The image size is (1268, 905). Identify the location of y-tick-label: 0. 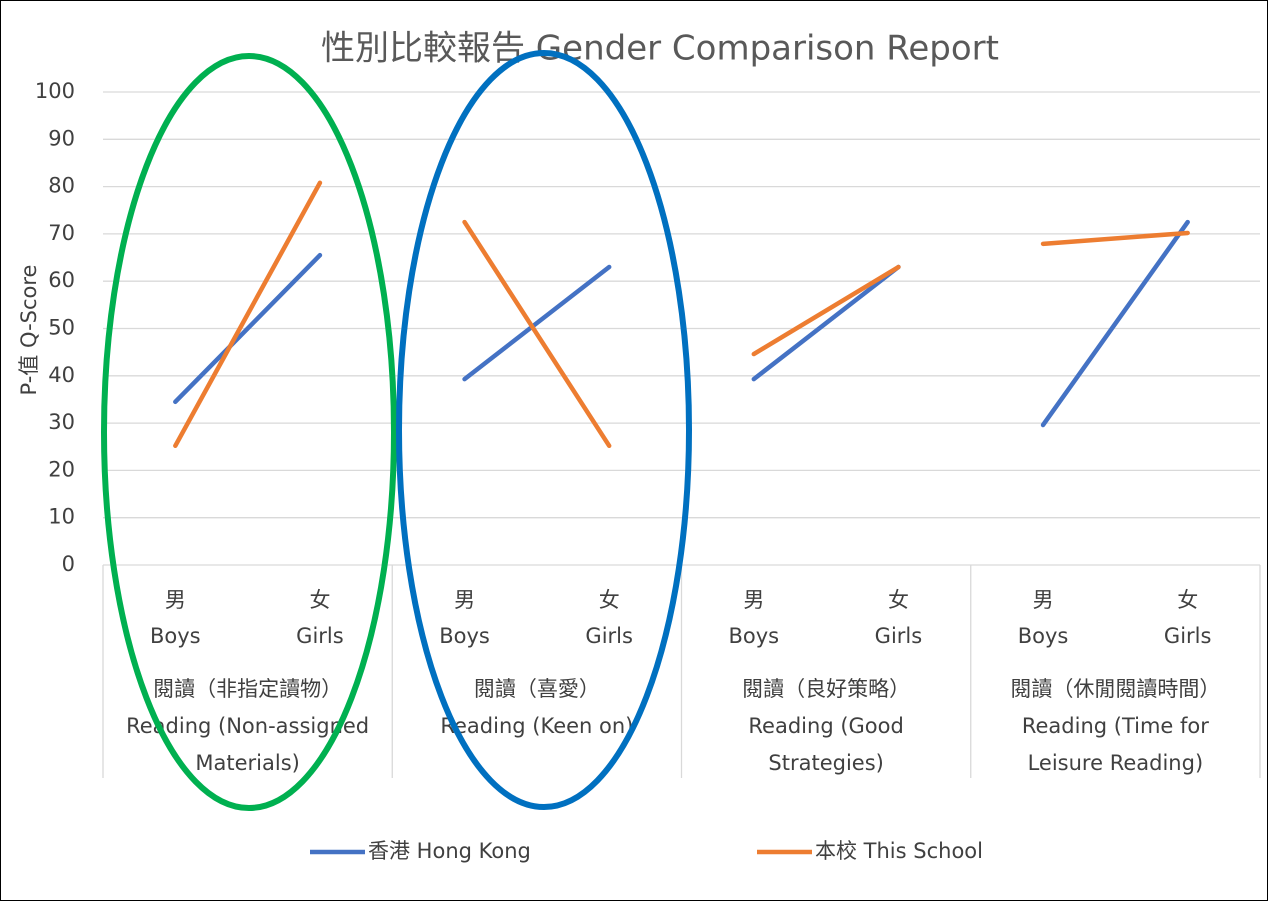
(68, 564).